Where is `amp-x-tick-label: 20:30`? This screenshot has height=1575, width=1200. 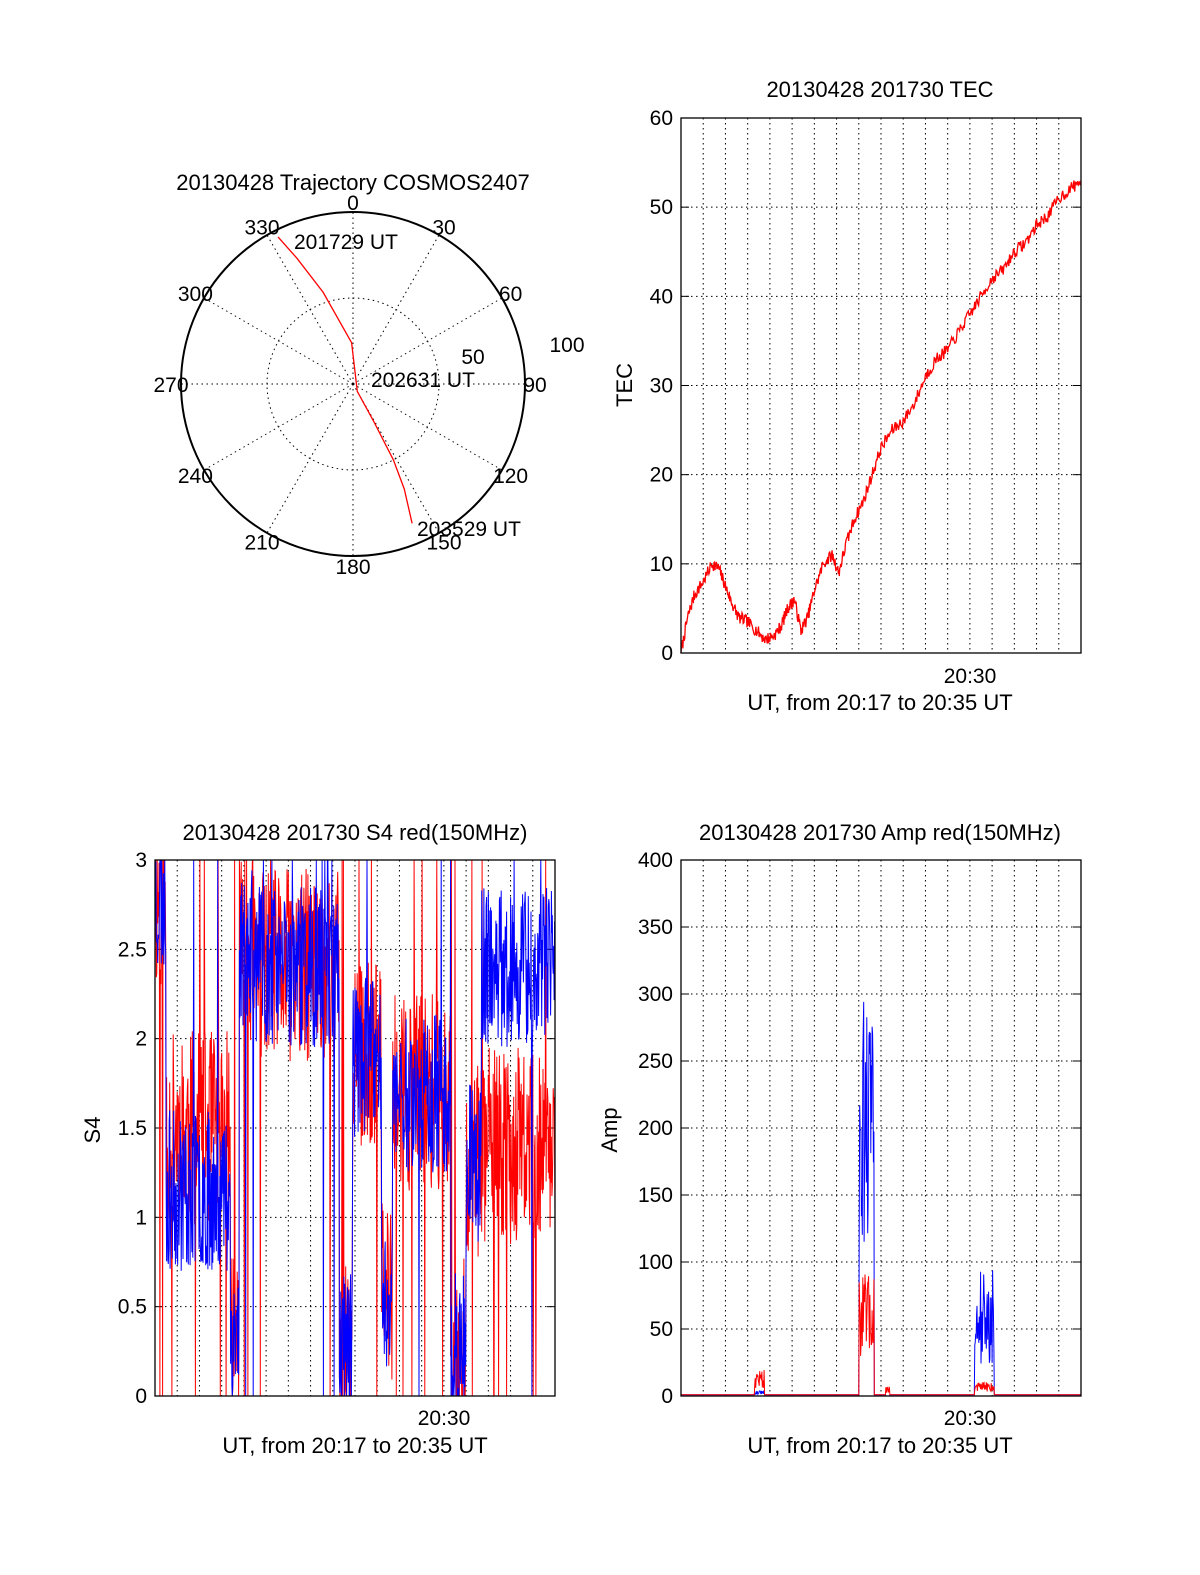
amp-x-tick-label: 20:30 is located at coordinates (970, 1418).